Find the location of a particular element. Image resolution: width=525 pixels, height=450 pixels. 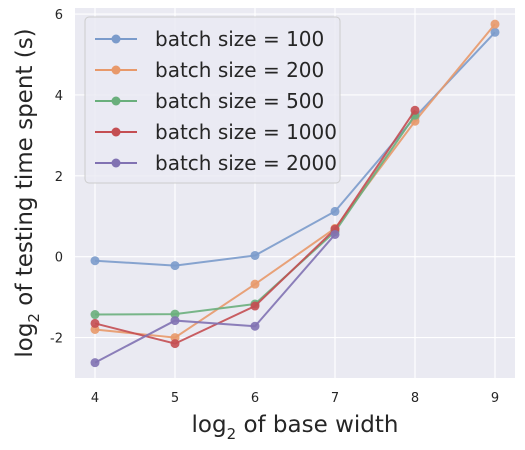

y-tick-label: 0 is located at coordinates (59, 258).